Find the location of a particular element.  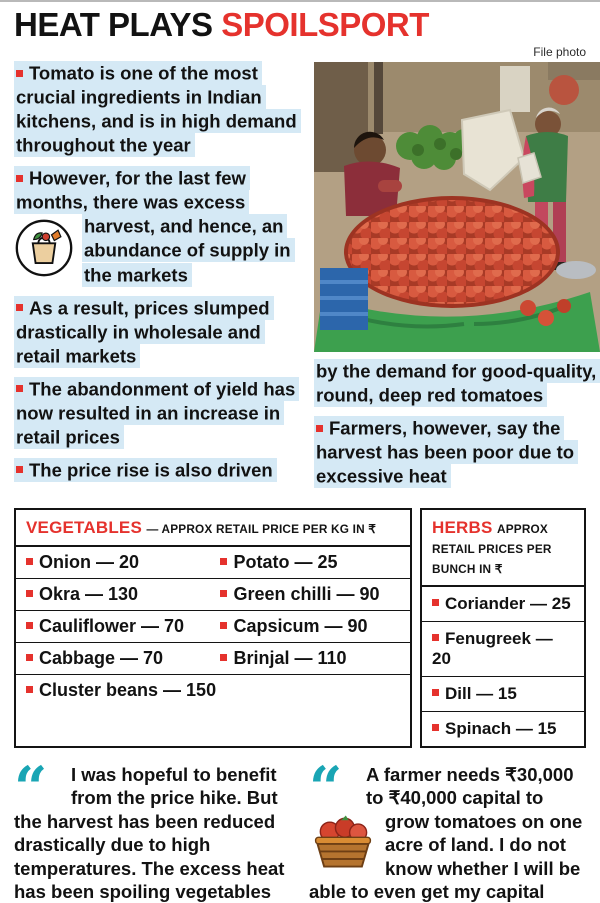

fact-item: The price rise is also driven is located at coordinates (158, 469).